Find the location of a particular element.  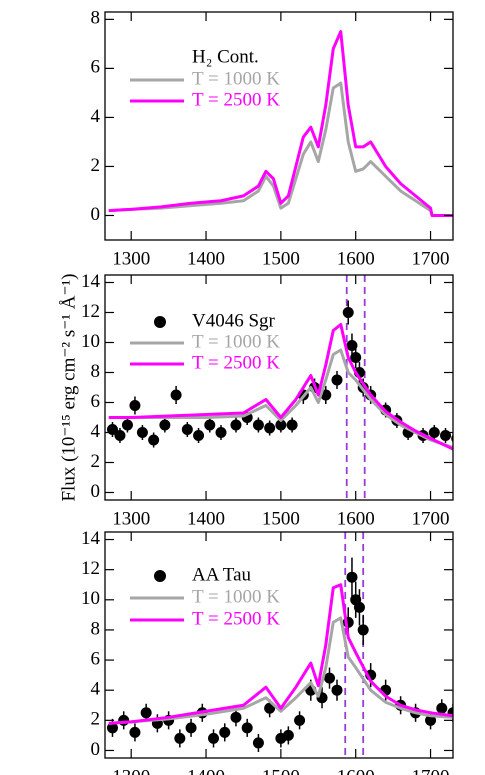

y-axis-label: Flux (10⁻¹⁵ erg cm⁻² s⁻¹ Å⁻¹) is located at coordinates (68, 387).